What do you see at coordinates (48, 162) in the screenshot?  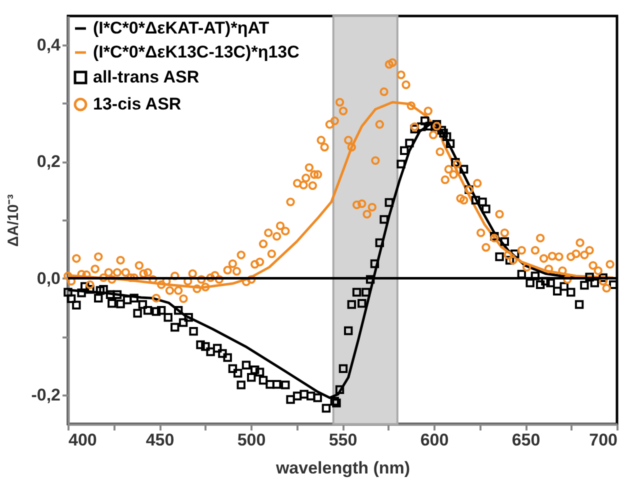 I see `y-tick-label: 0,2` at bounding box center [48, 162].